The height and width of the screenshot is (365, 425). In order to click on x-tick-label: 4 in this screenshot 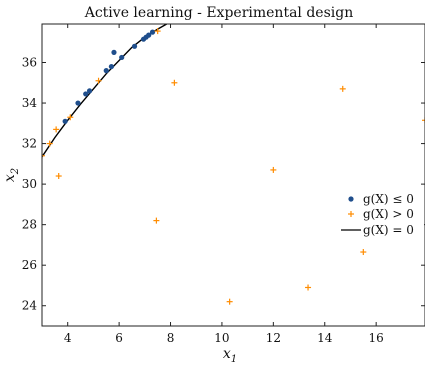, I will do `click(68, 338)`.